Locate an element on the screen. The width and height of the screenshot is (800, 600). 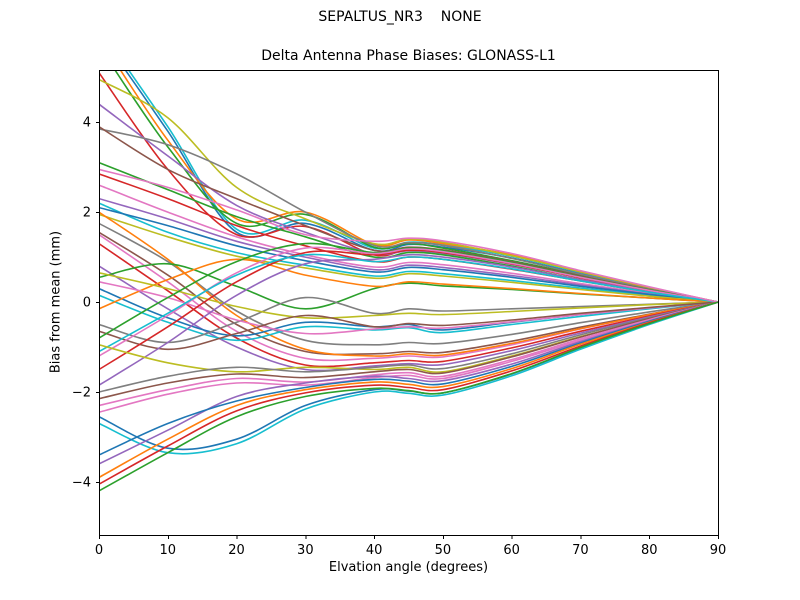
x-tick-label: 0 is located at coordinates (99, 550).